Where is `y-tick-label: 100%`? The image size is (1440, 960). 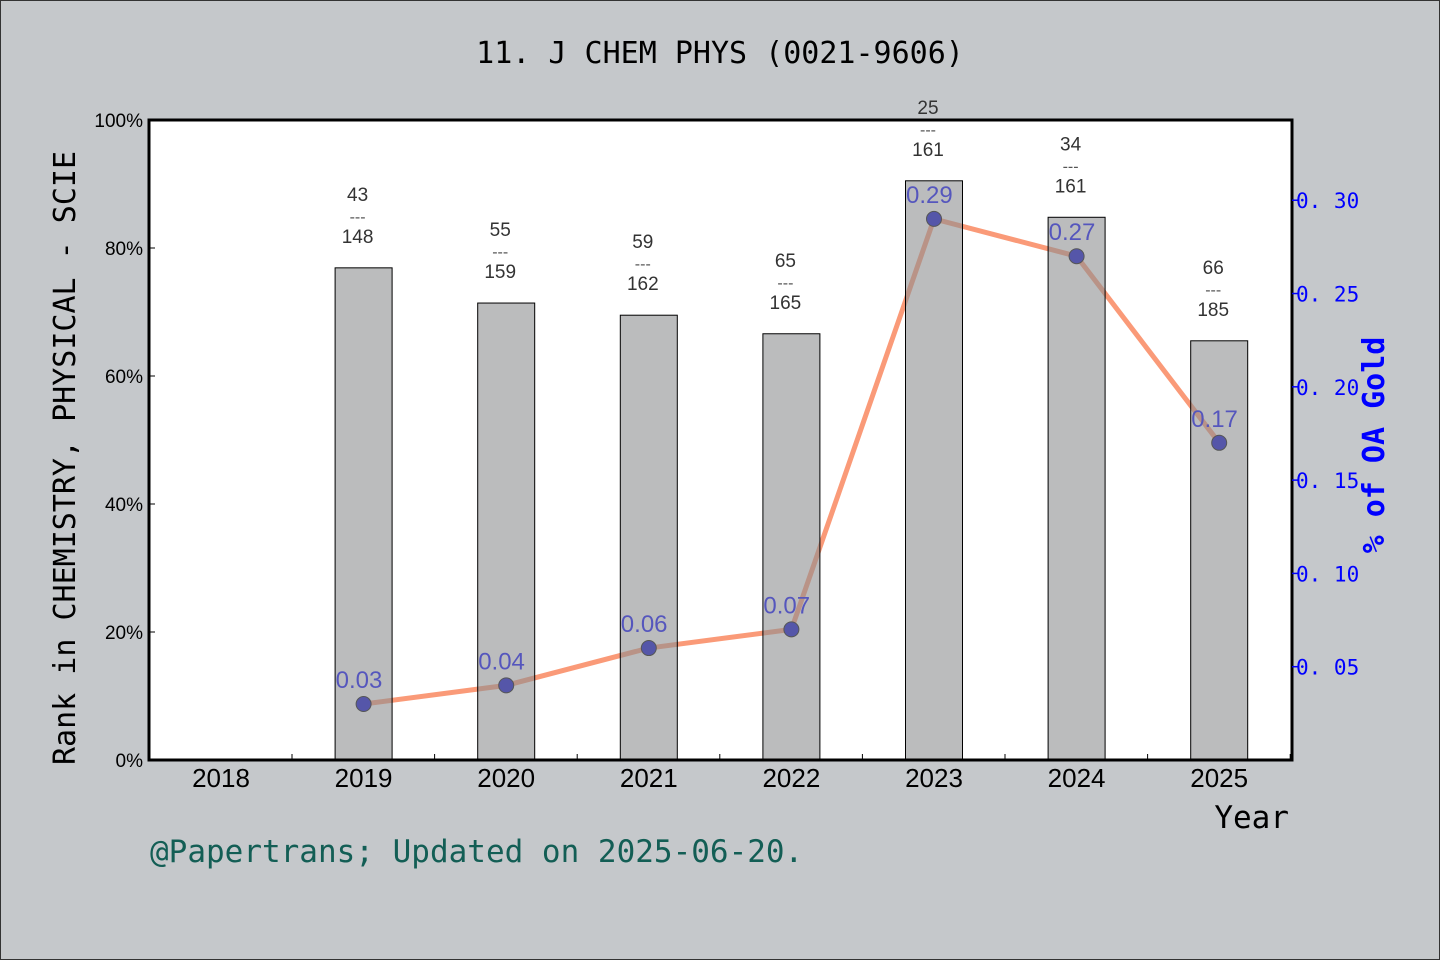 y-tick-label: 100% is located at coordinates (118, 121).